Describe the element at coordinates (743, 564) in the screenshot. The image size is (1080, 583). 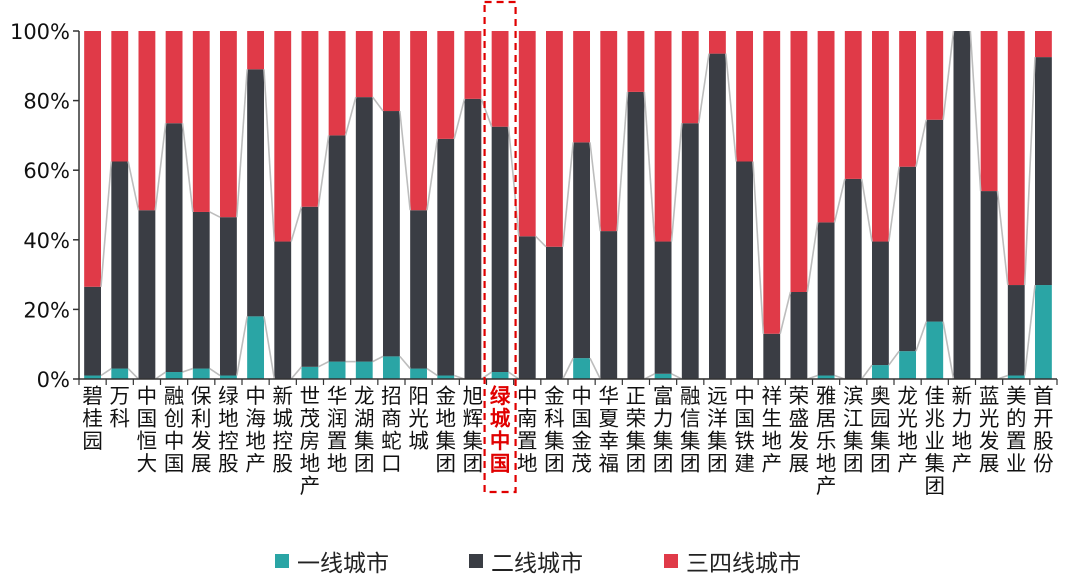
I see `legend-label: 三四线城市` at that location.